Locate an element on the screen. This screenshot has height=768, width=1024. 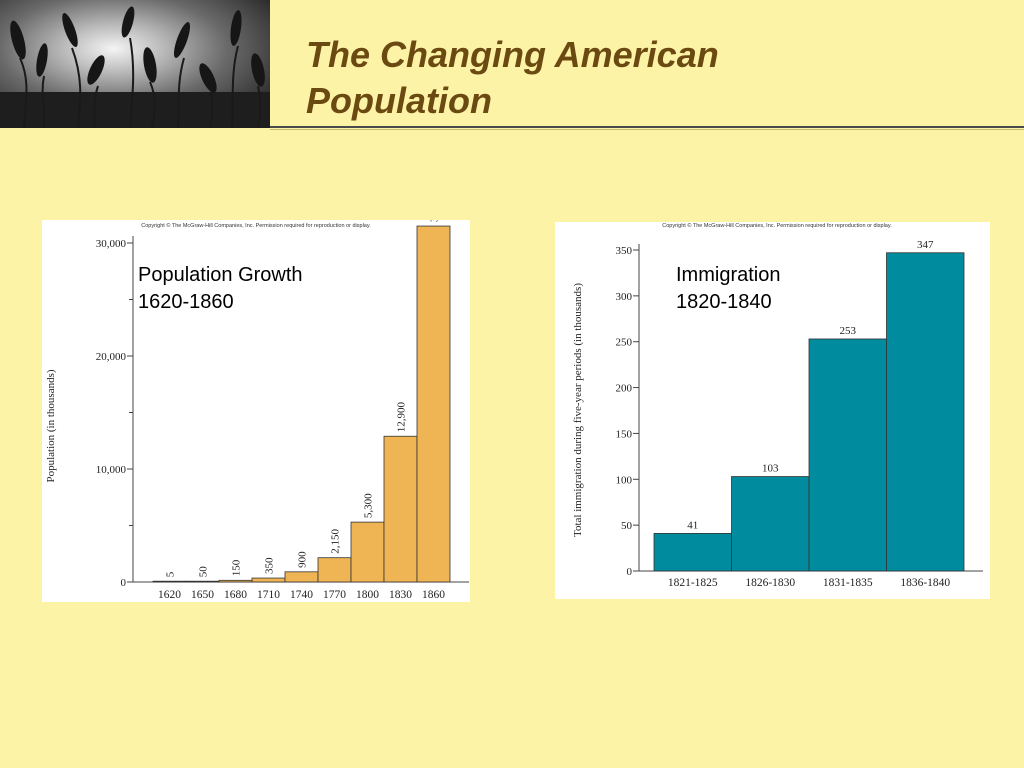
immigration-category-label: 1826-1830 is located at coordinates (770, 583).